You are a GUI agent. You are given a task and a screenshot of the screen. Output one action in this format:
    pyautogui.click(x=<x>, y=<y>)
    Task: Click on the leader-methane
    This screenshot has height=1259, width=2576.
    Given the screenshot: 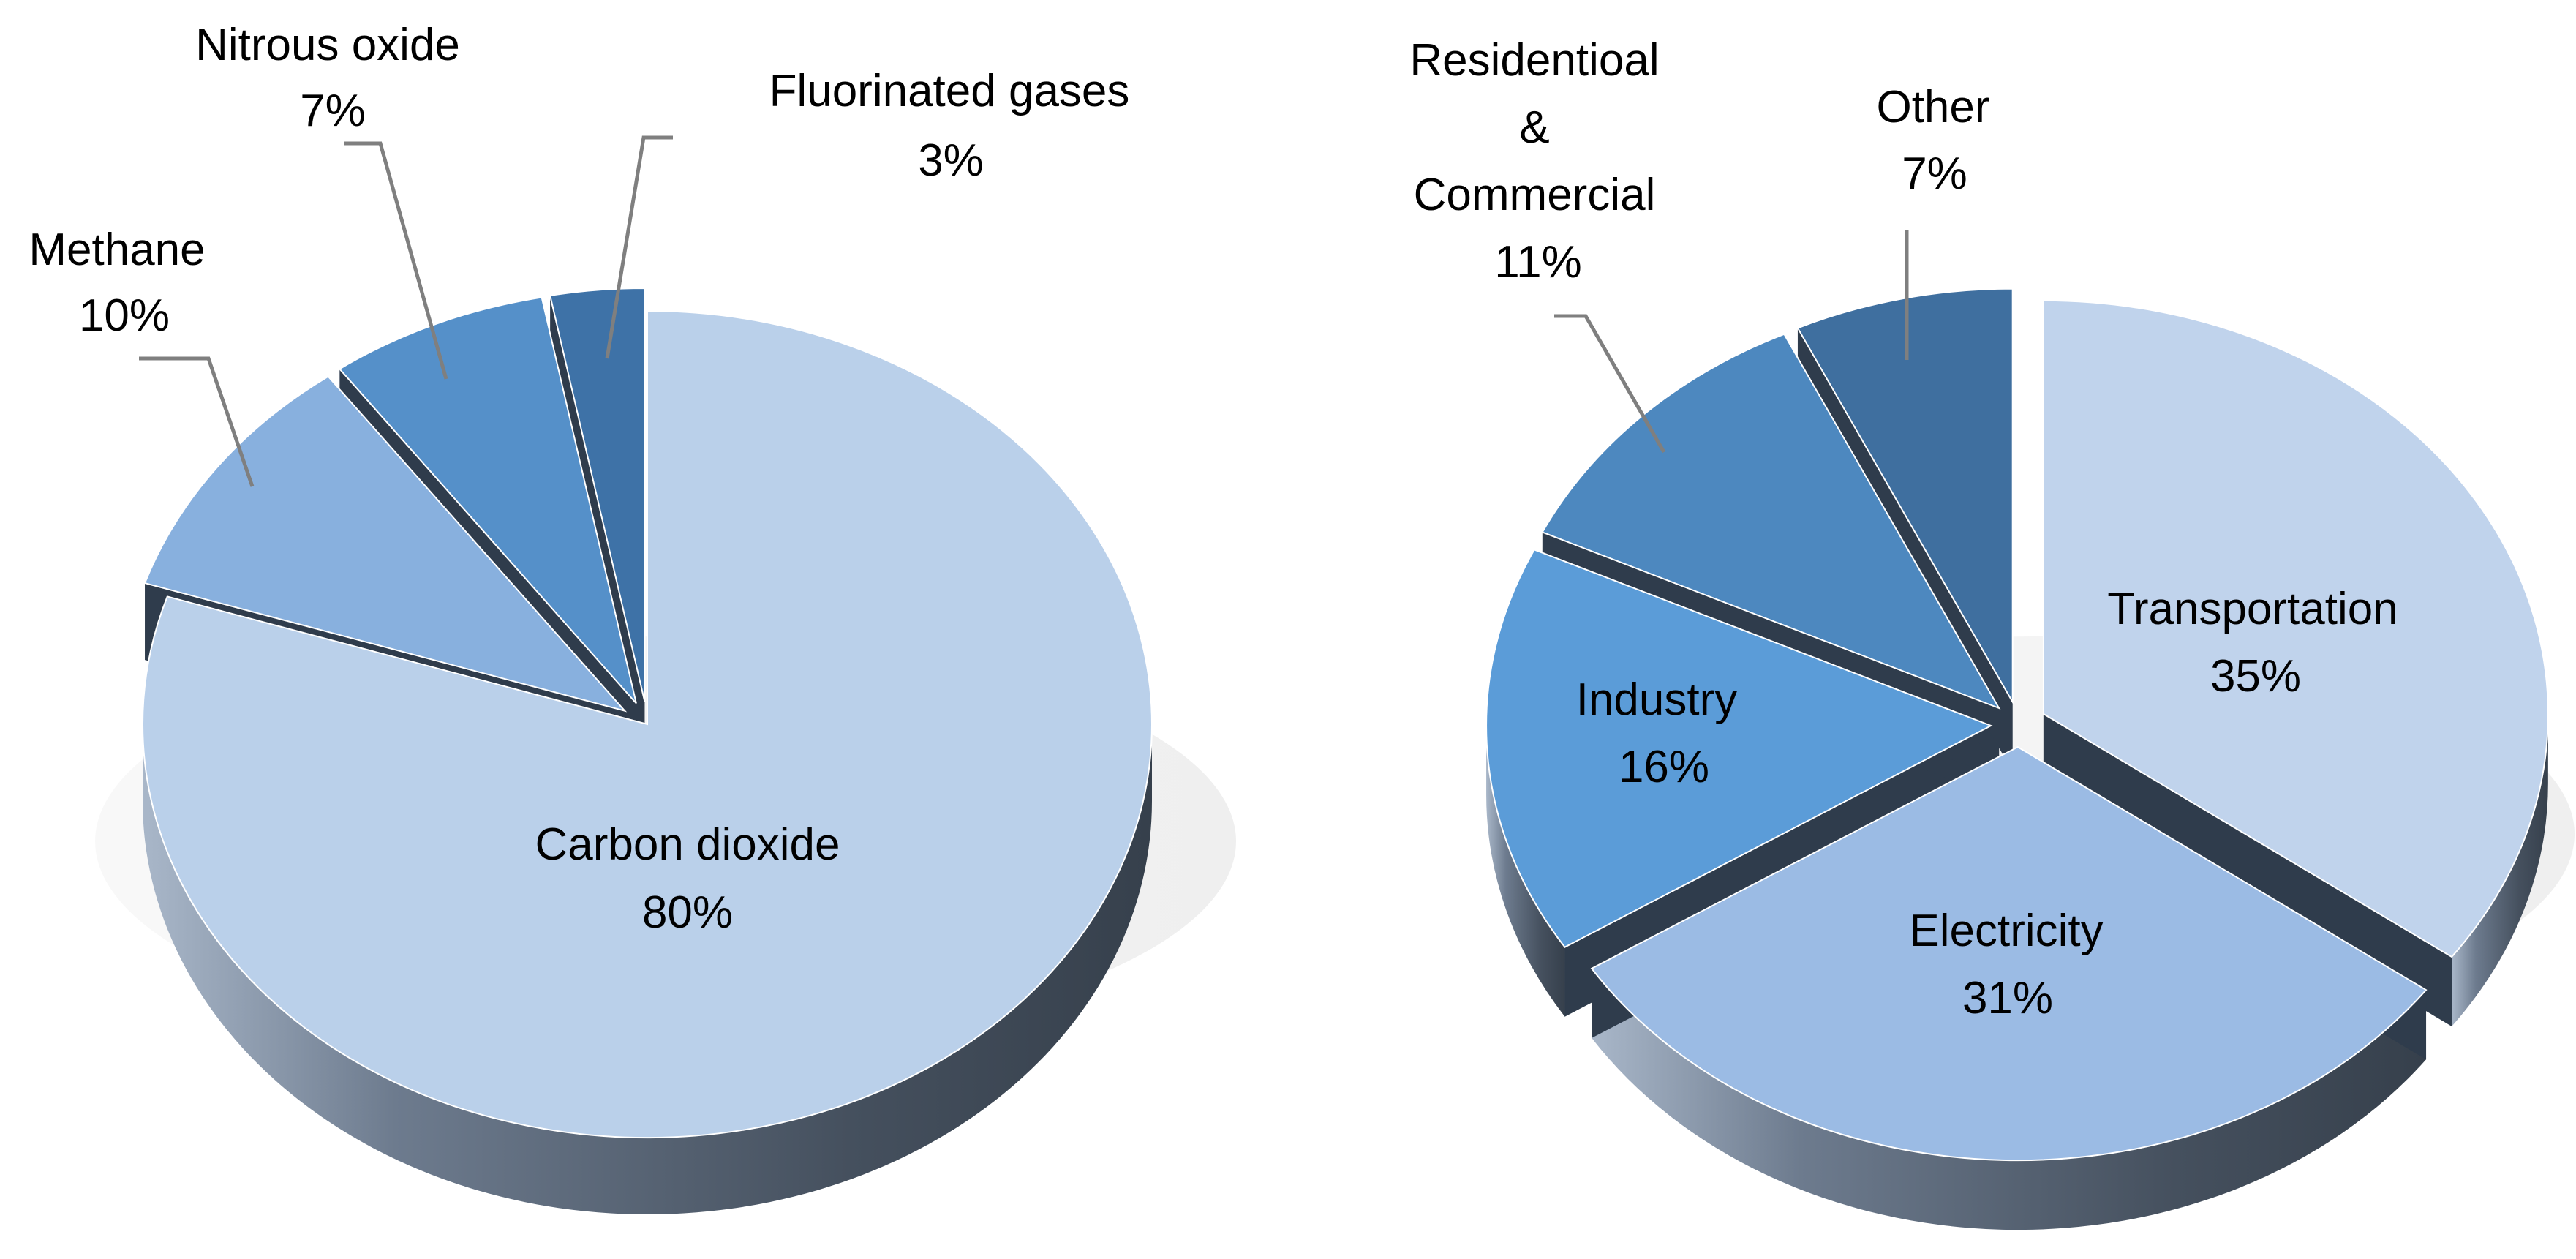 What is the action you would take?
    pyautogui.click(x=197, y=422)
    